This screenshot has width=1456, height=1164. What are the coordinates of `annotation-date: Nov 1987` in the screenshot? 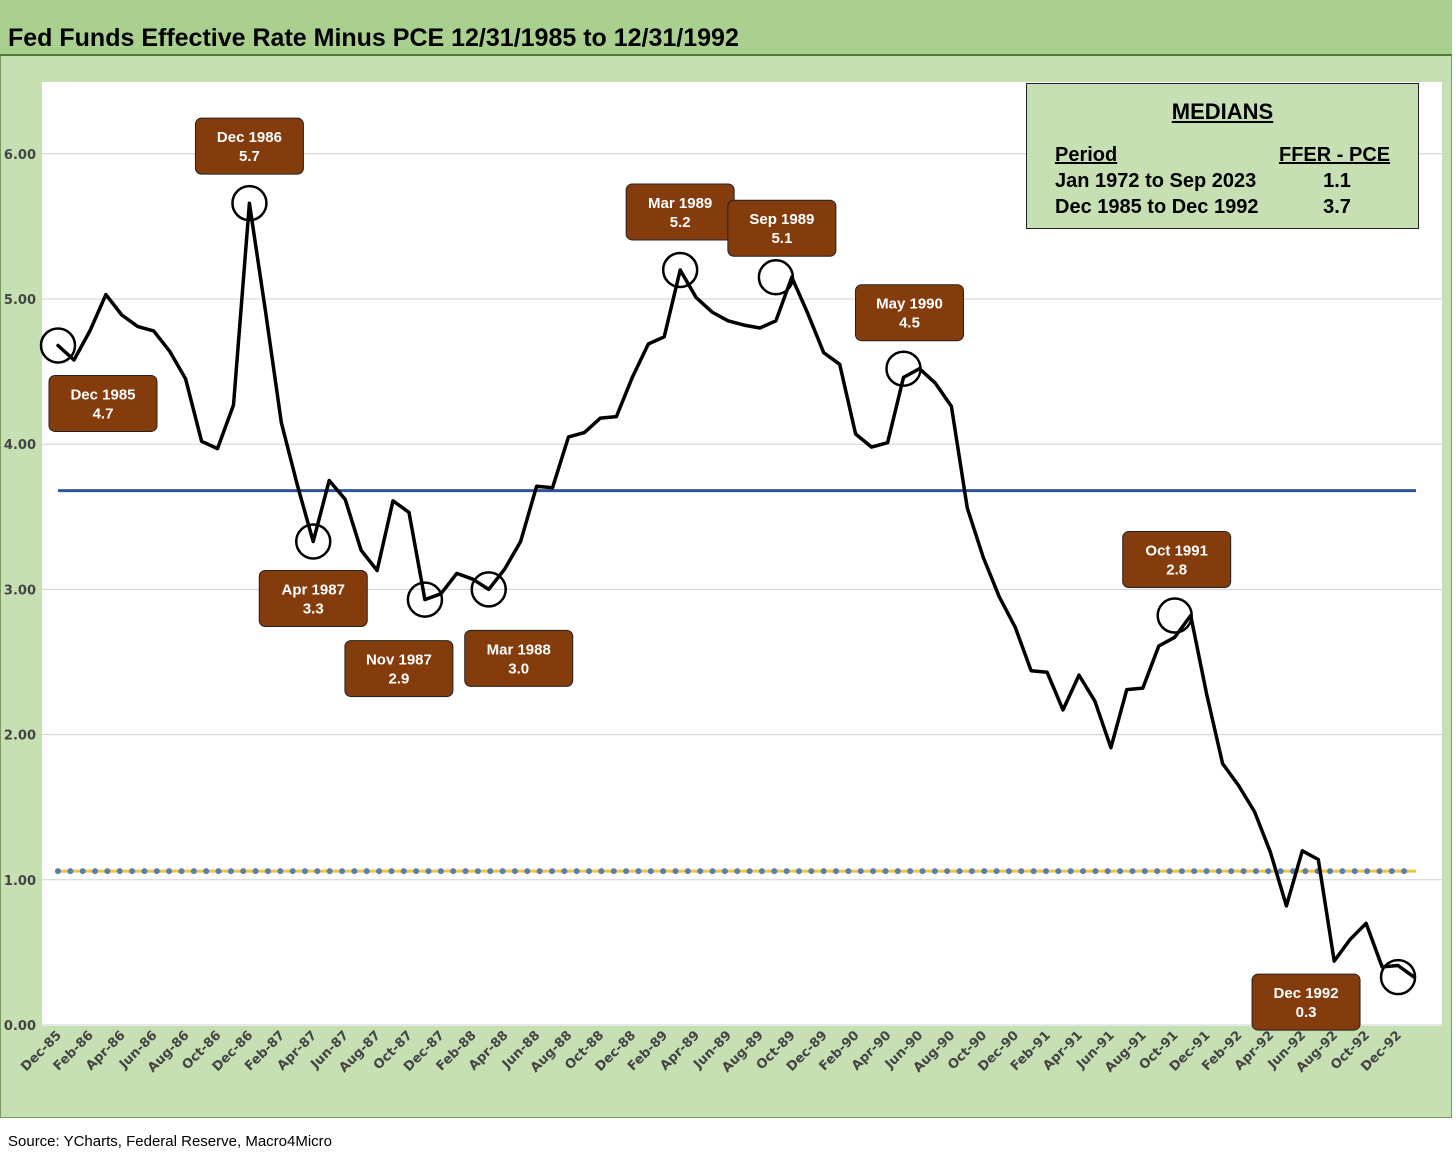 It's located at (399, 660).